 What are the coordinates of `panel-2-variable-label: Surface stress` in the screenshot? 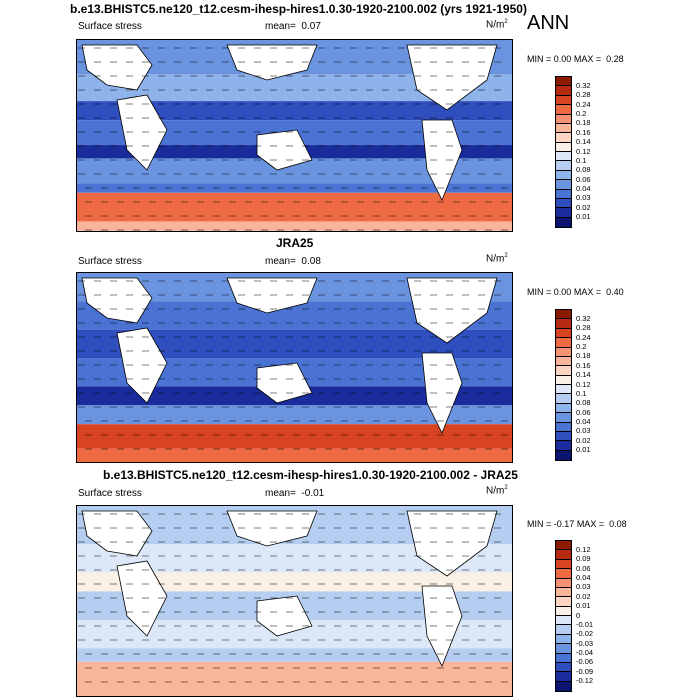 It's located at (110, 261).